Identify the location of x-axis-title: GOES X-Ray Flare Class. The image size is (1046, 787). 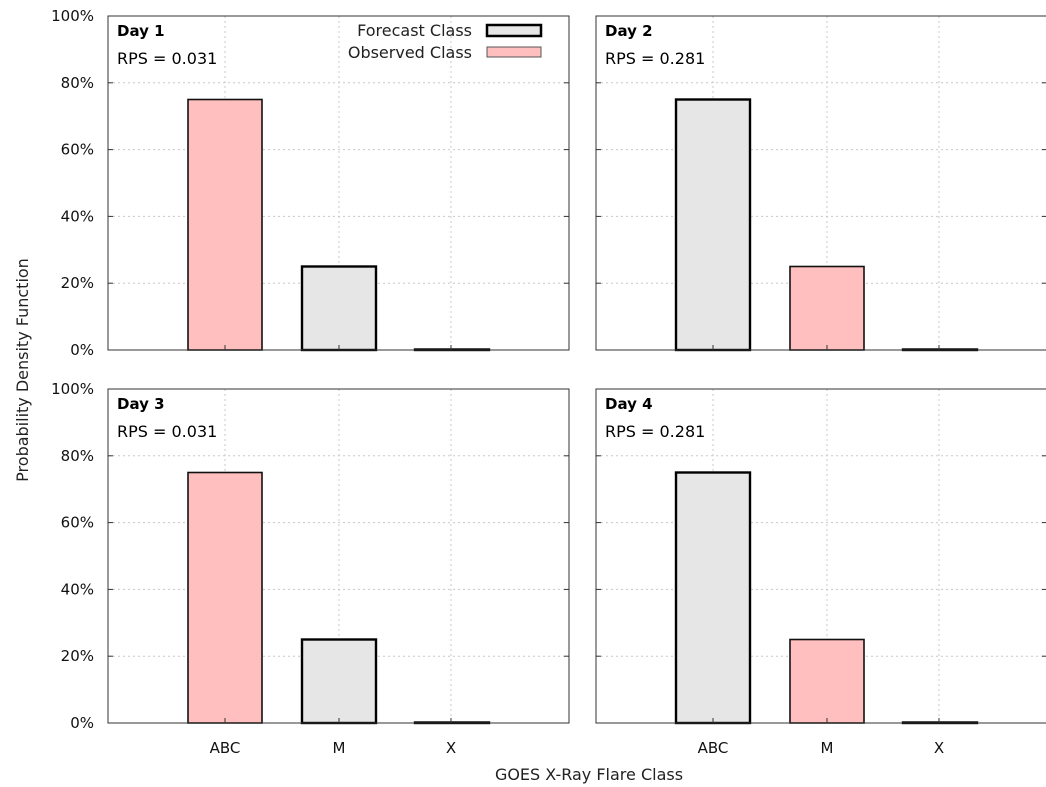
(589, 774).